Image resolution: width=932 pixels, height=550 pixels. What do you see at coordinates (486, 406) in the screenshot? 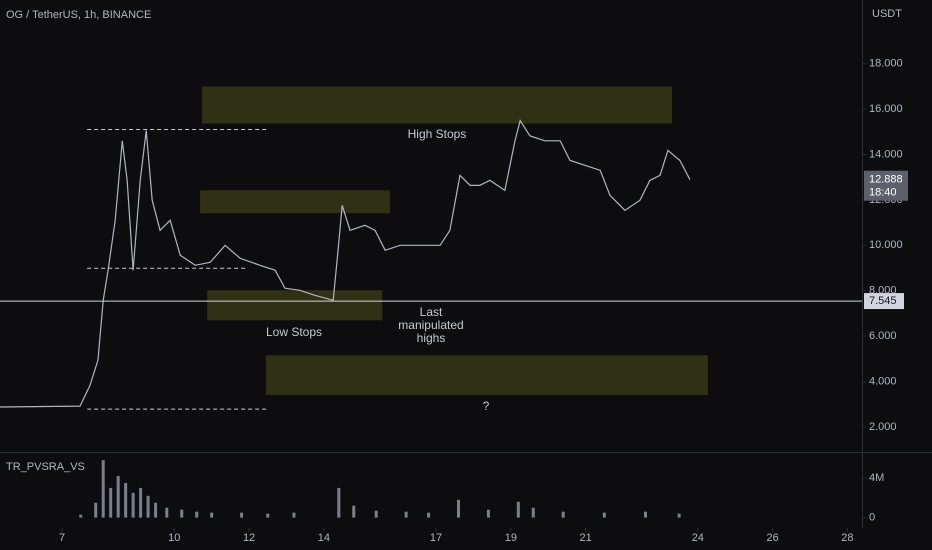
I see `annotation: ?` at bounding box center [486, 406].